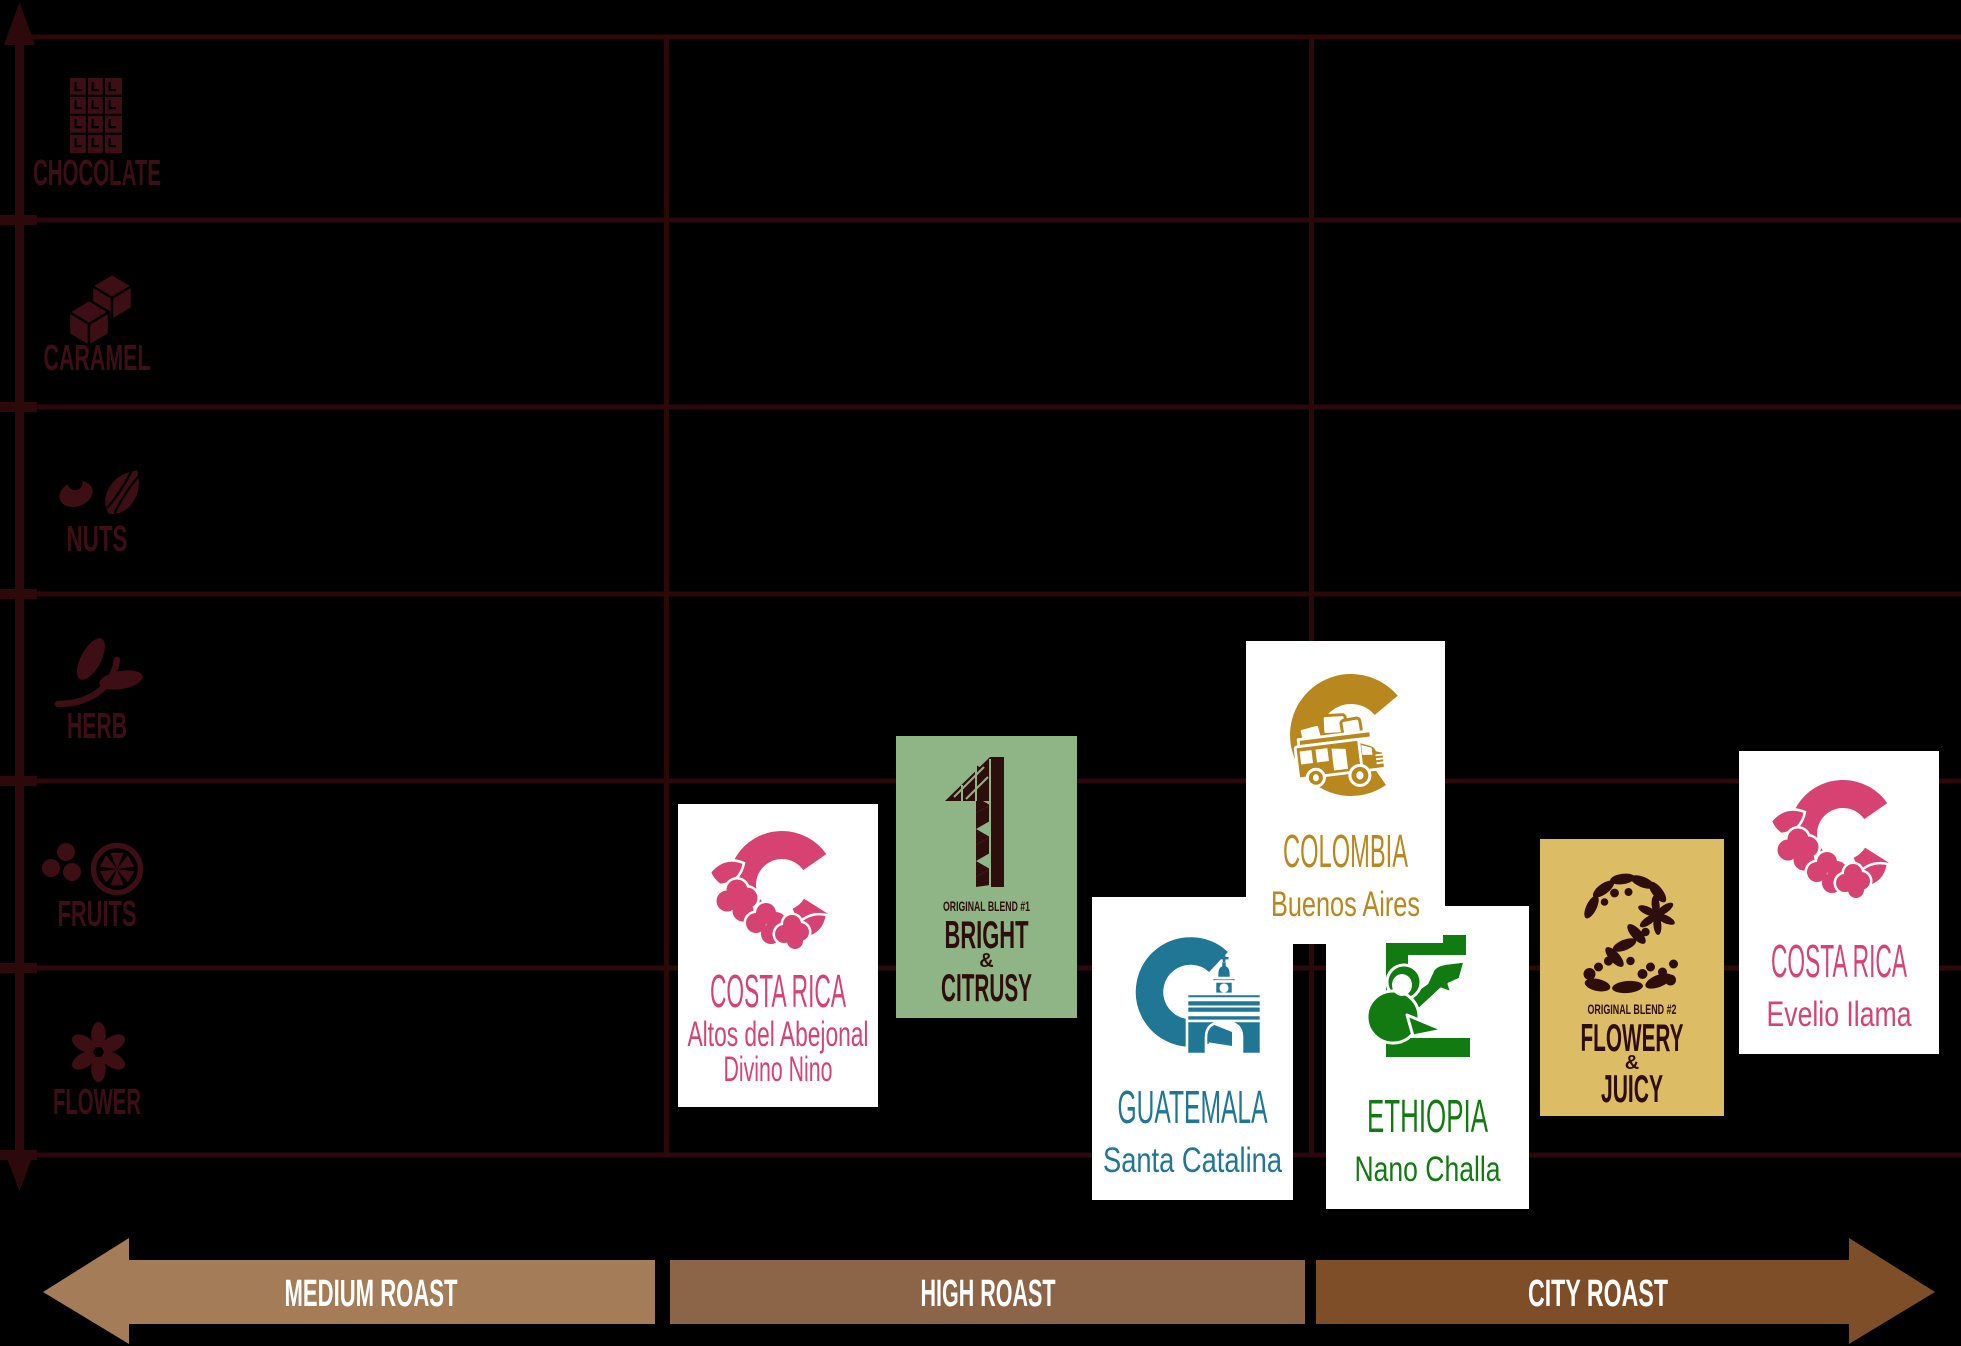 This screenshot has width=1961, height=1346. What do you see at coordinates (1632, 1038) in the screenshot?
I see `svg-text: FLOWERY` at bounding box center [1632, 1038].